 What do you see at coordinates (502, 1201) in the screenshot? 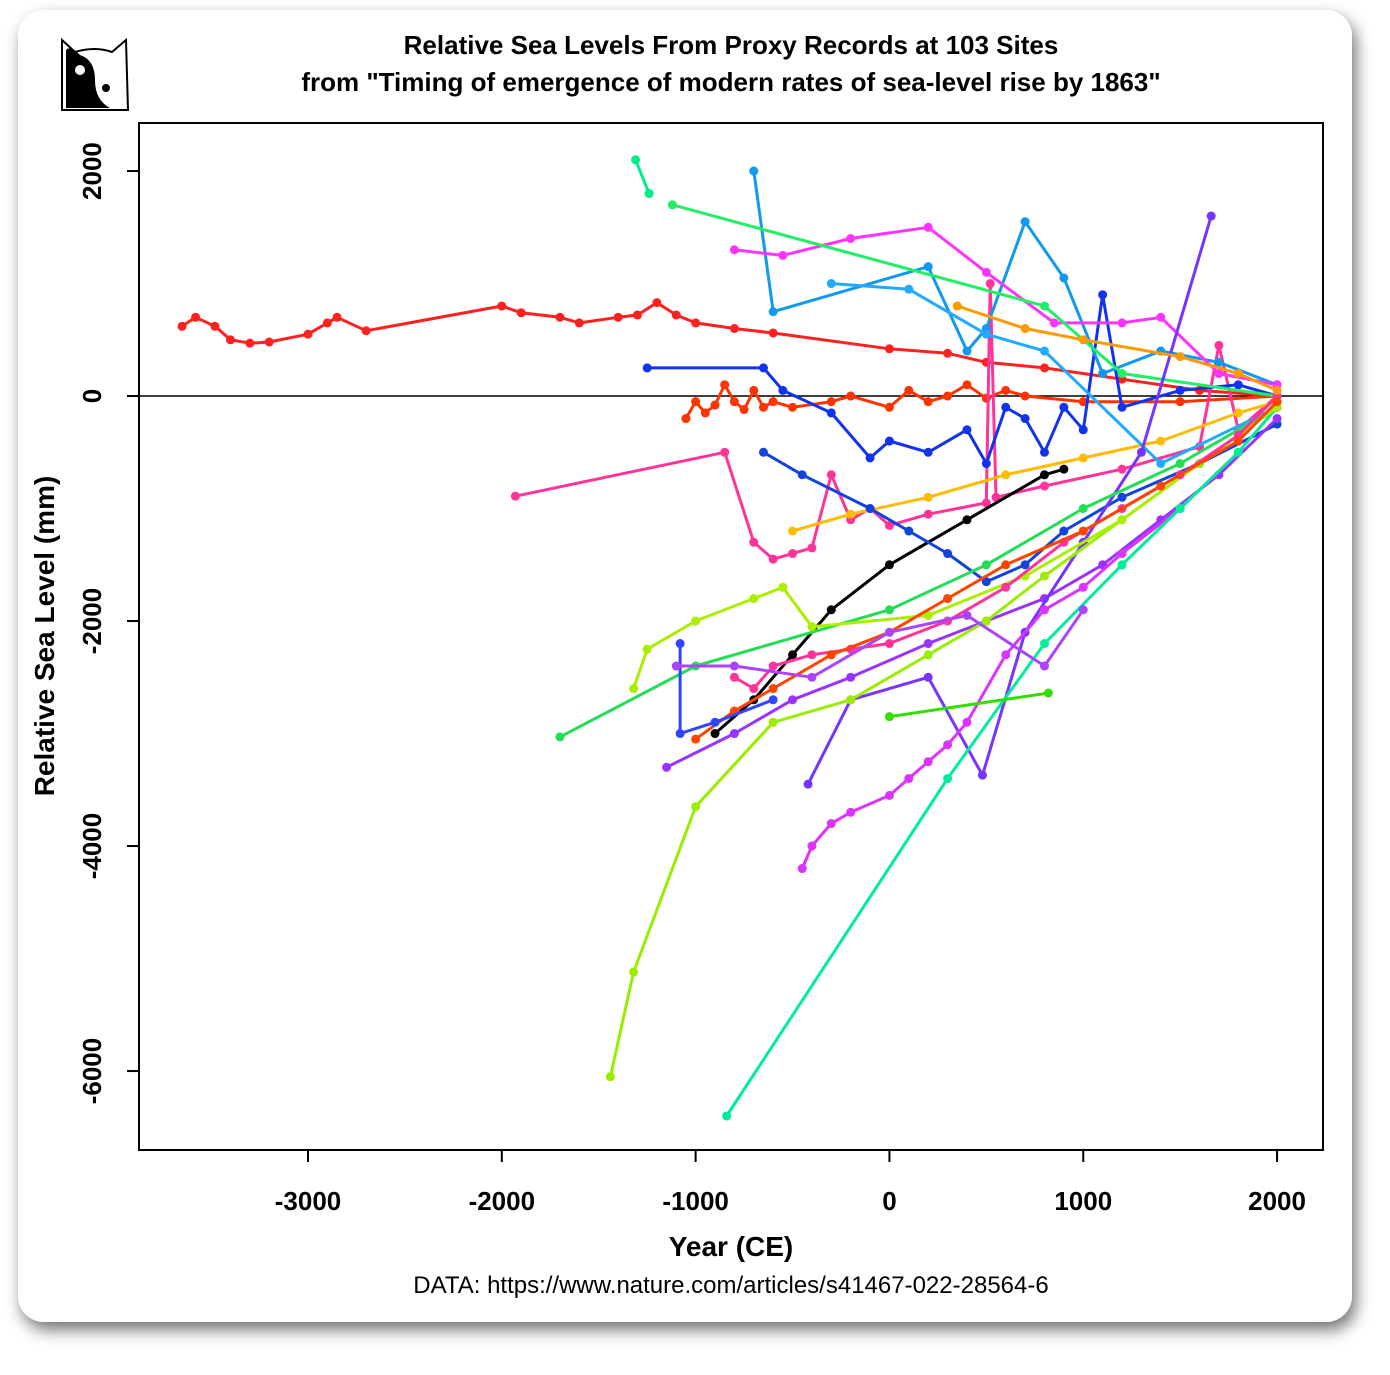
I see `x-tick-label: -2000` at bounding box center [502, 1201].